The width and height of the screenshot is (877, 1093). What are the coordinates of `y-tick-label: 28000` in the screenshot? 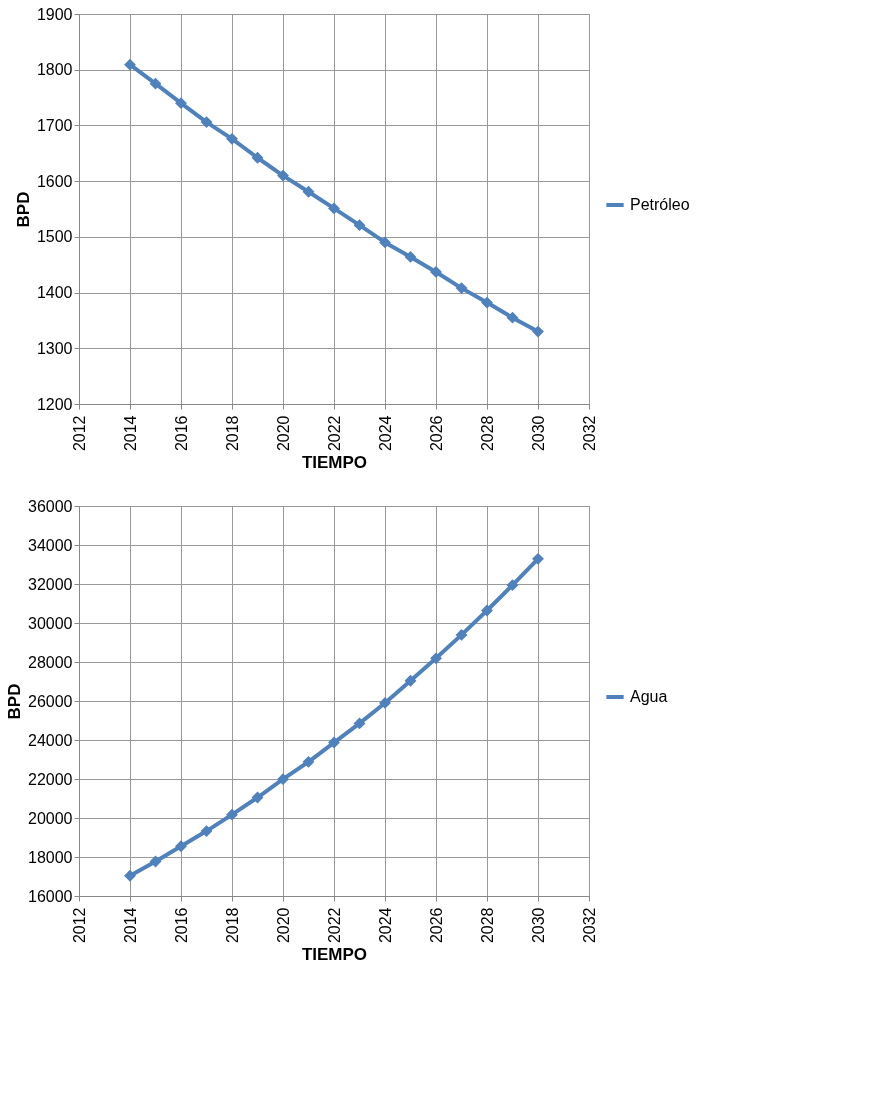 It's located at (50, 662).